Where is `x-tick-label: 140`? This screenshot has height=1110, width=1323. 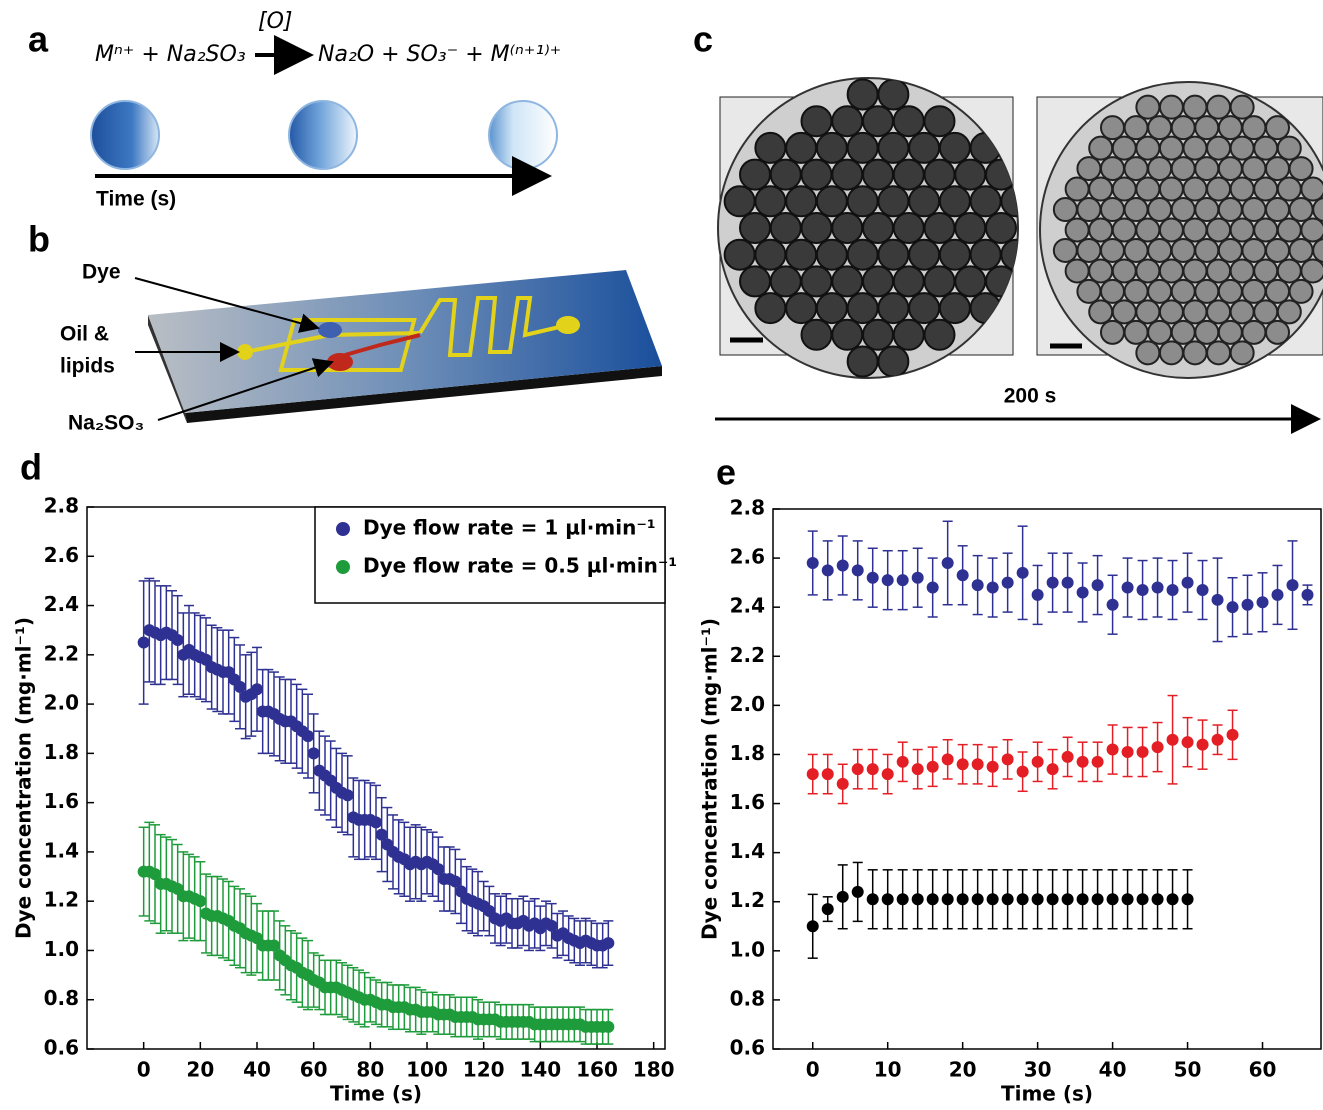 x-tick-label: 140 is located at coordinates (540, 1070).